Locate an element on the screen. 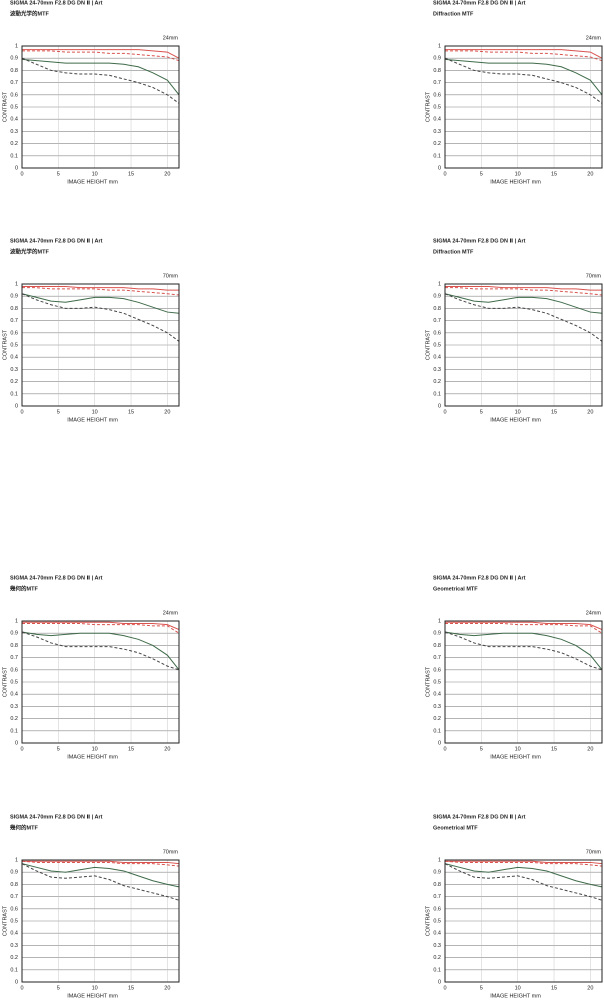 The width and height of the screenshot is (604, 1005). chart-subtitle: Diffraction MTF is located at coordinates (453, 252).